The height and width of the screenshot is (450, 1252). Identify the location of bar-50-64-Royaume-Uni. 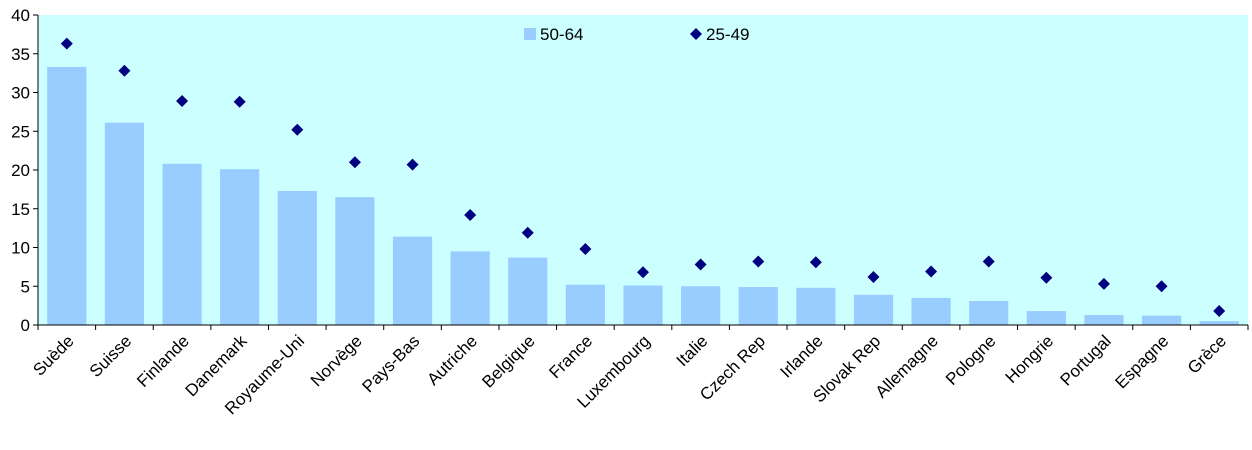
(297, 257).